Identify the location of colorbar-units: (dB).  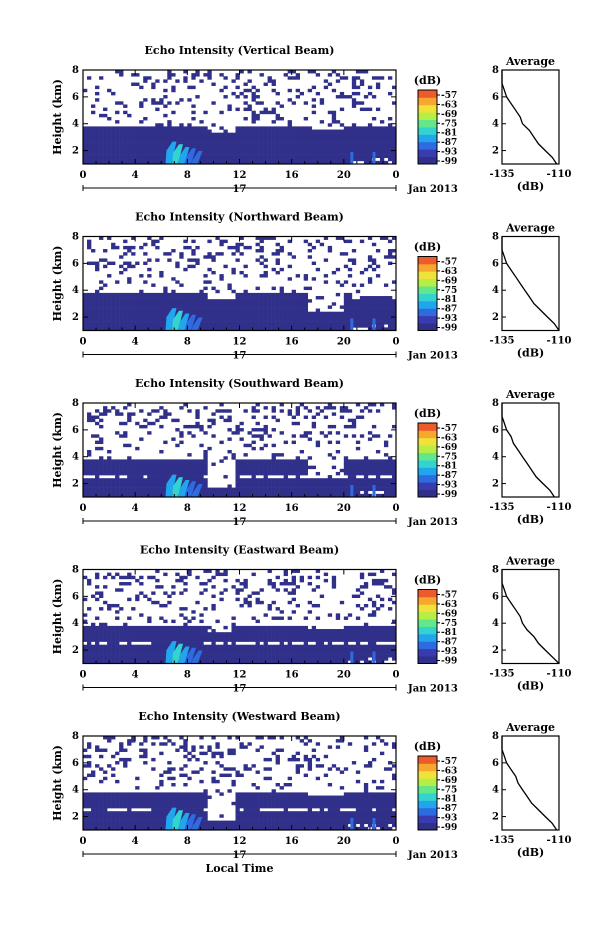
(427, 247).